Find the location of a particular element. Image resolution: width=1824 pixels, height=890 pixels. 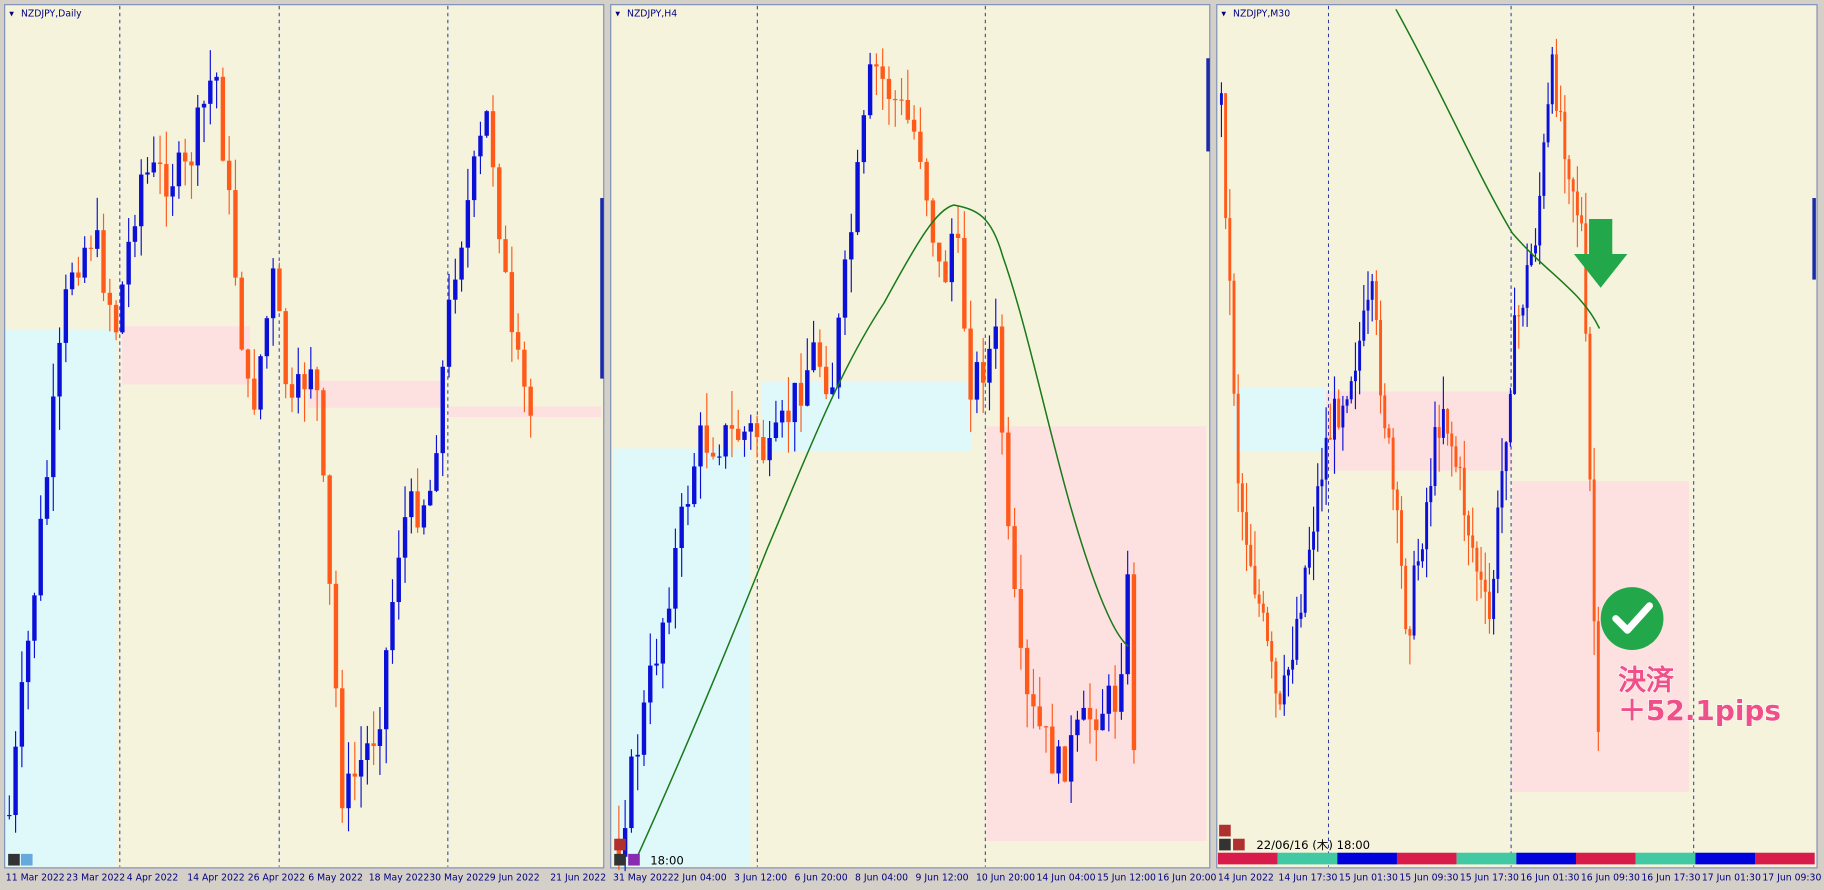

x-tick-label: 17 Jun 01:30 is located at coordinates (1731, 878).